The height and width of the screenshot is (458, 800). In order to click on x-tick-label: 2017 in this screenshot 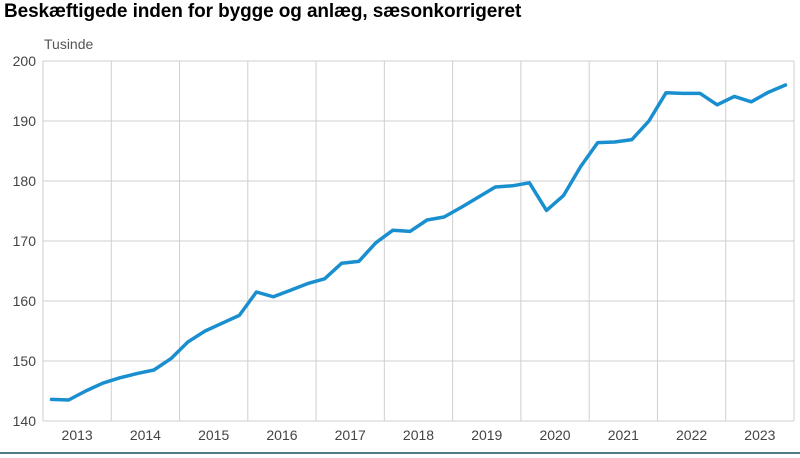, I will do `click(350, 435)`.